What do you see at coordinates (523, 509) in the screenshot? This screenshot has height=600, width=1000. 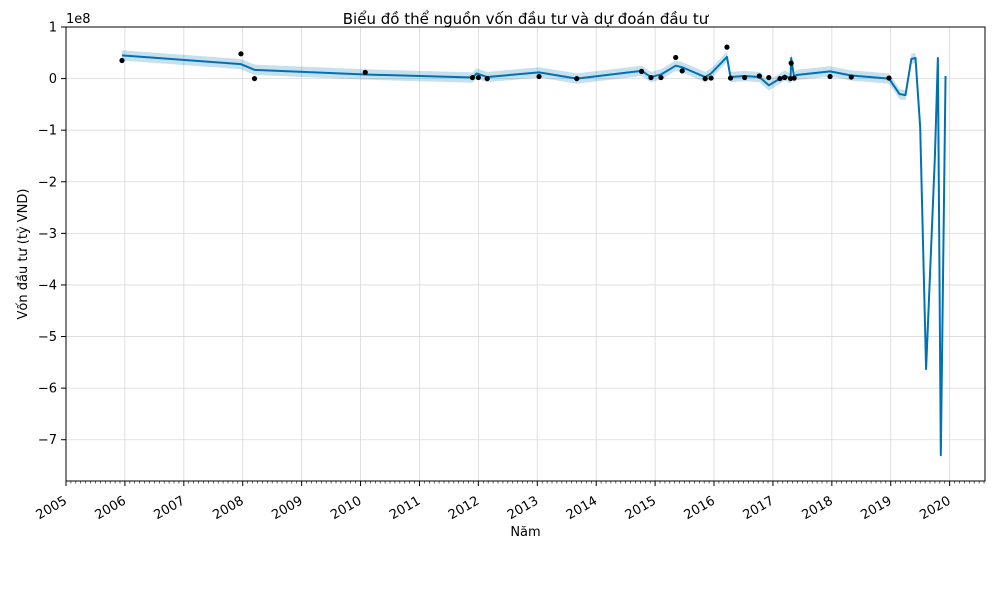 I see `x-tick-label: 2013` at bounding box center [523, 509].